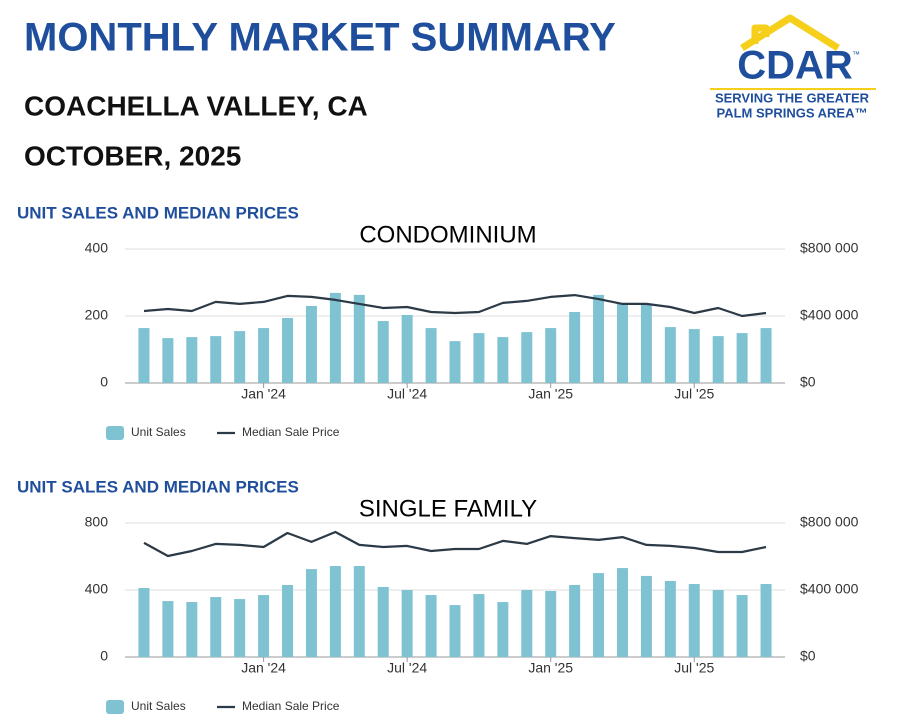  I want to click on logo-name: CDAR, so click(795, 66).